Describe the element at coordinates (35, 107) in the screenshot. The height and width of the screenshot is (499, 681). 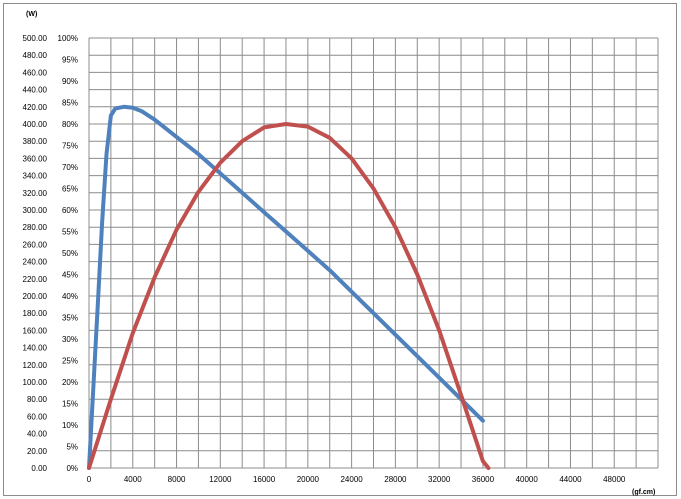
I see `left-tick-label: 420.00` at that location.